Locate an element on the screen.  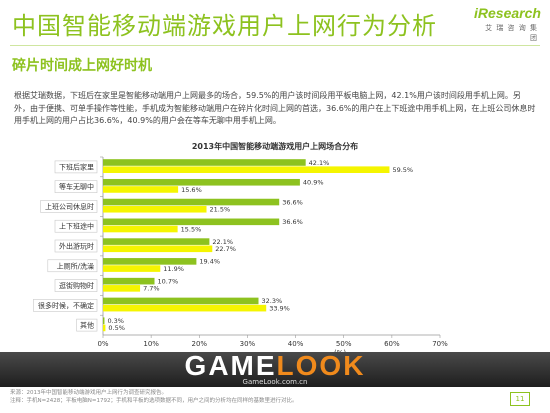
bar-value-label: 15.6% is located at coordinates (191, 190).